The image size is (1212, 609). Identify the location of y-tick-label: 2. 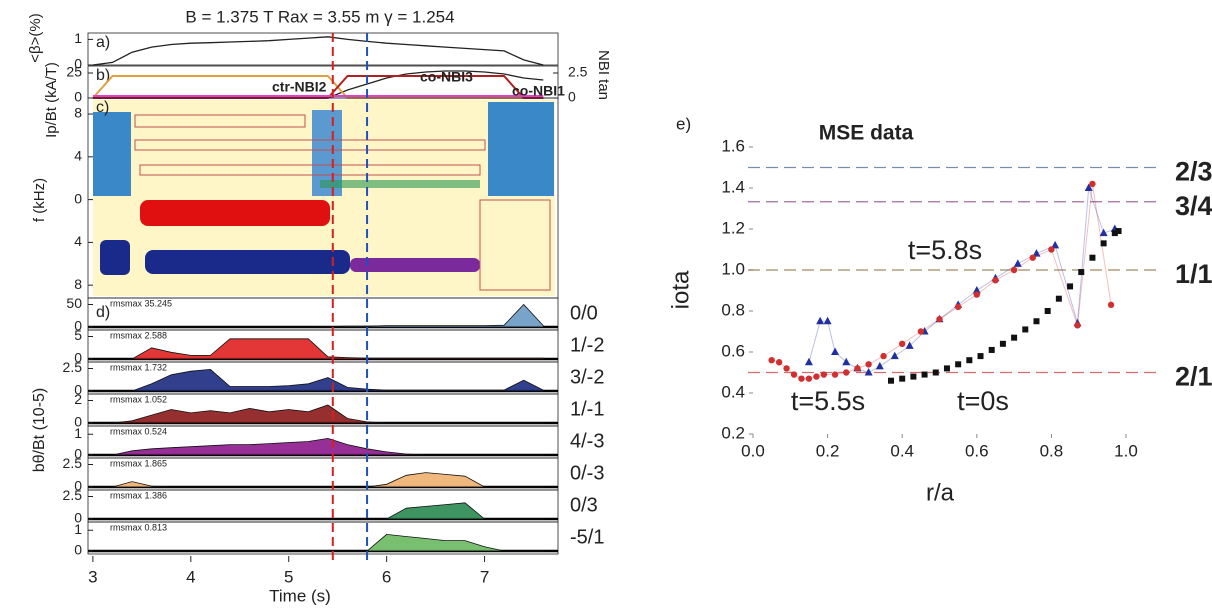
(78, 399).